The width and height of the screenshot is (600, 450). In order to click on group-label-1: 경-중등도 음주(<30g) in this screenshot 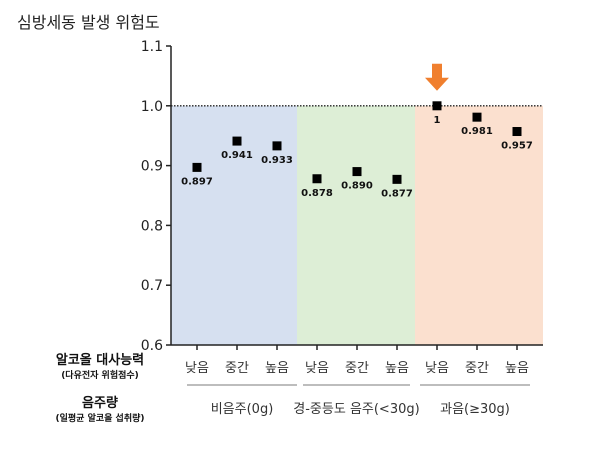, I will do `click(356, 409)`.